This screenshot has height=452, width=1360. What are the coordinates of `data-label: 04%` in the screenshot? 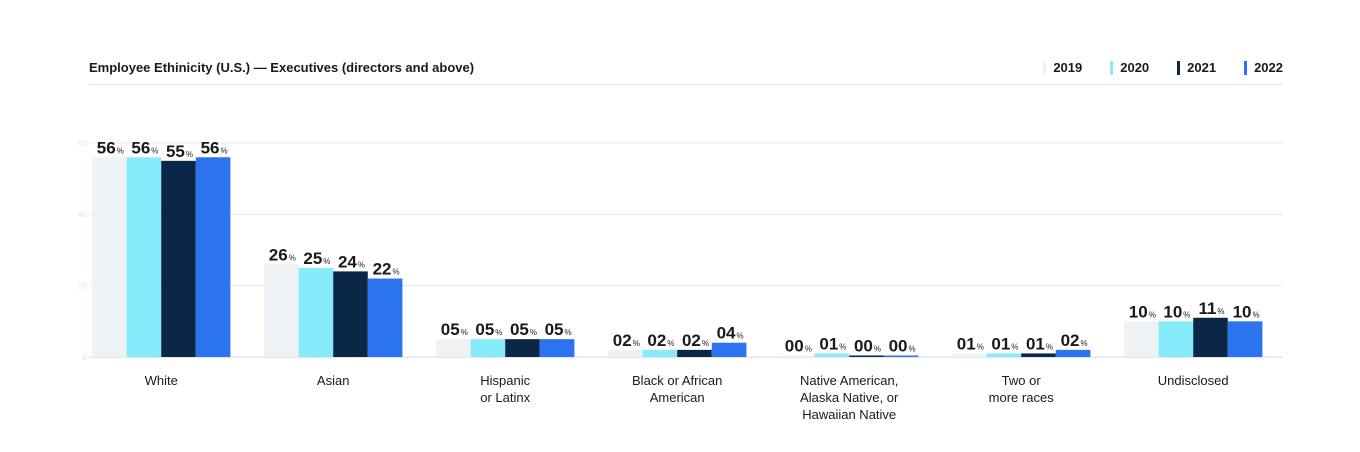 It's located at (730, 333).